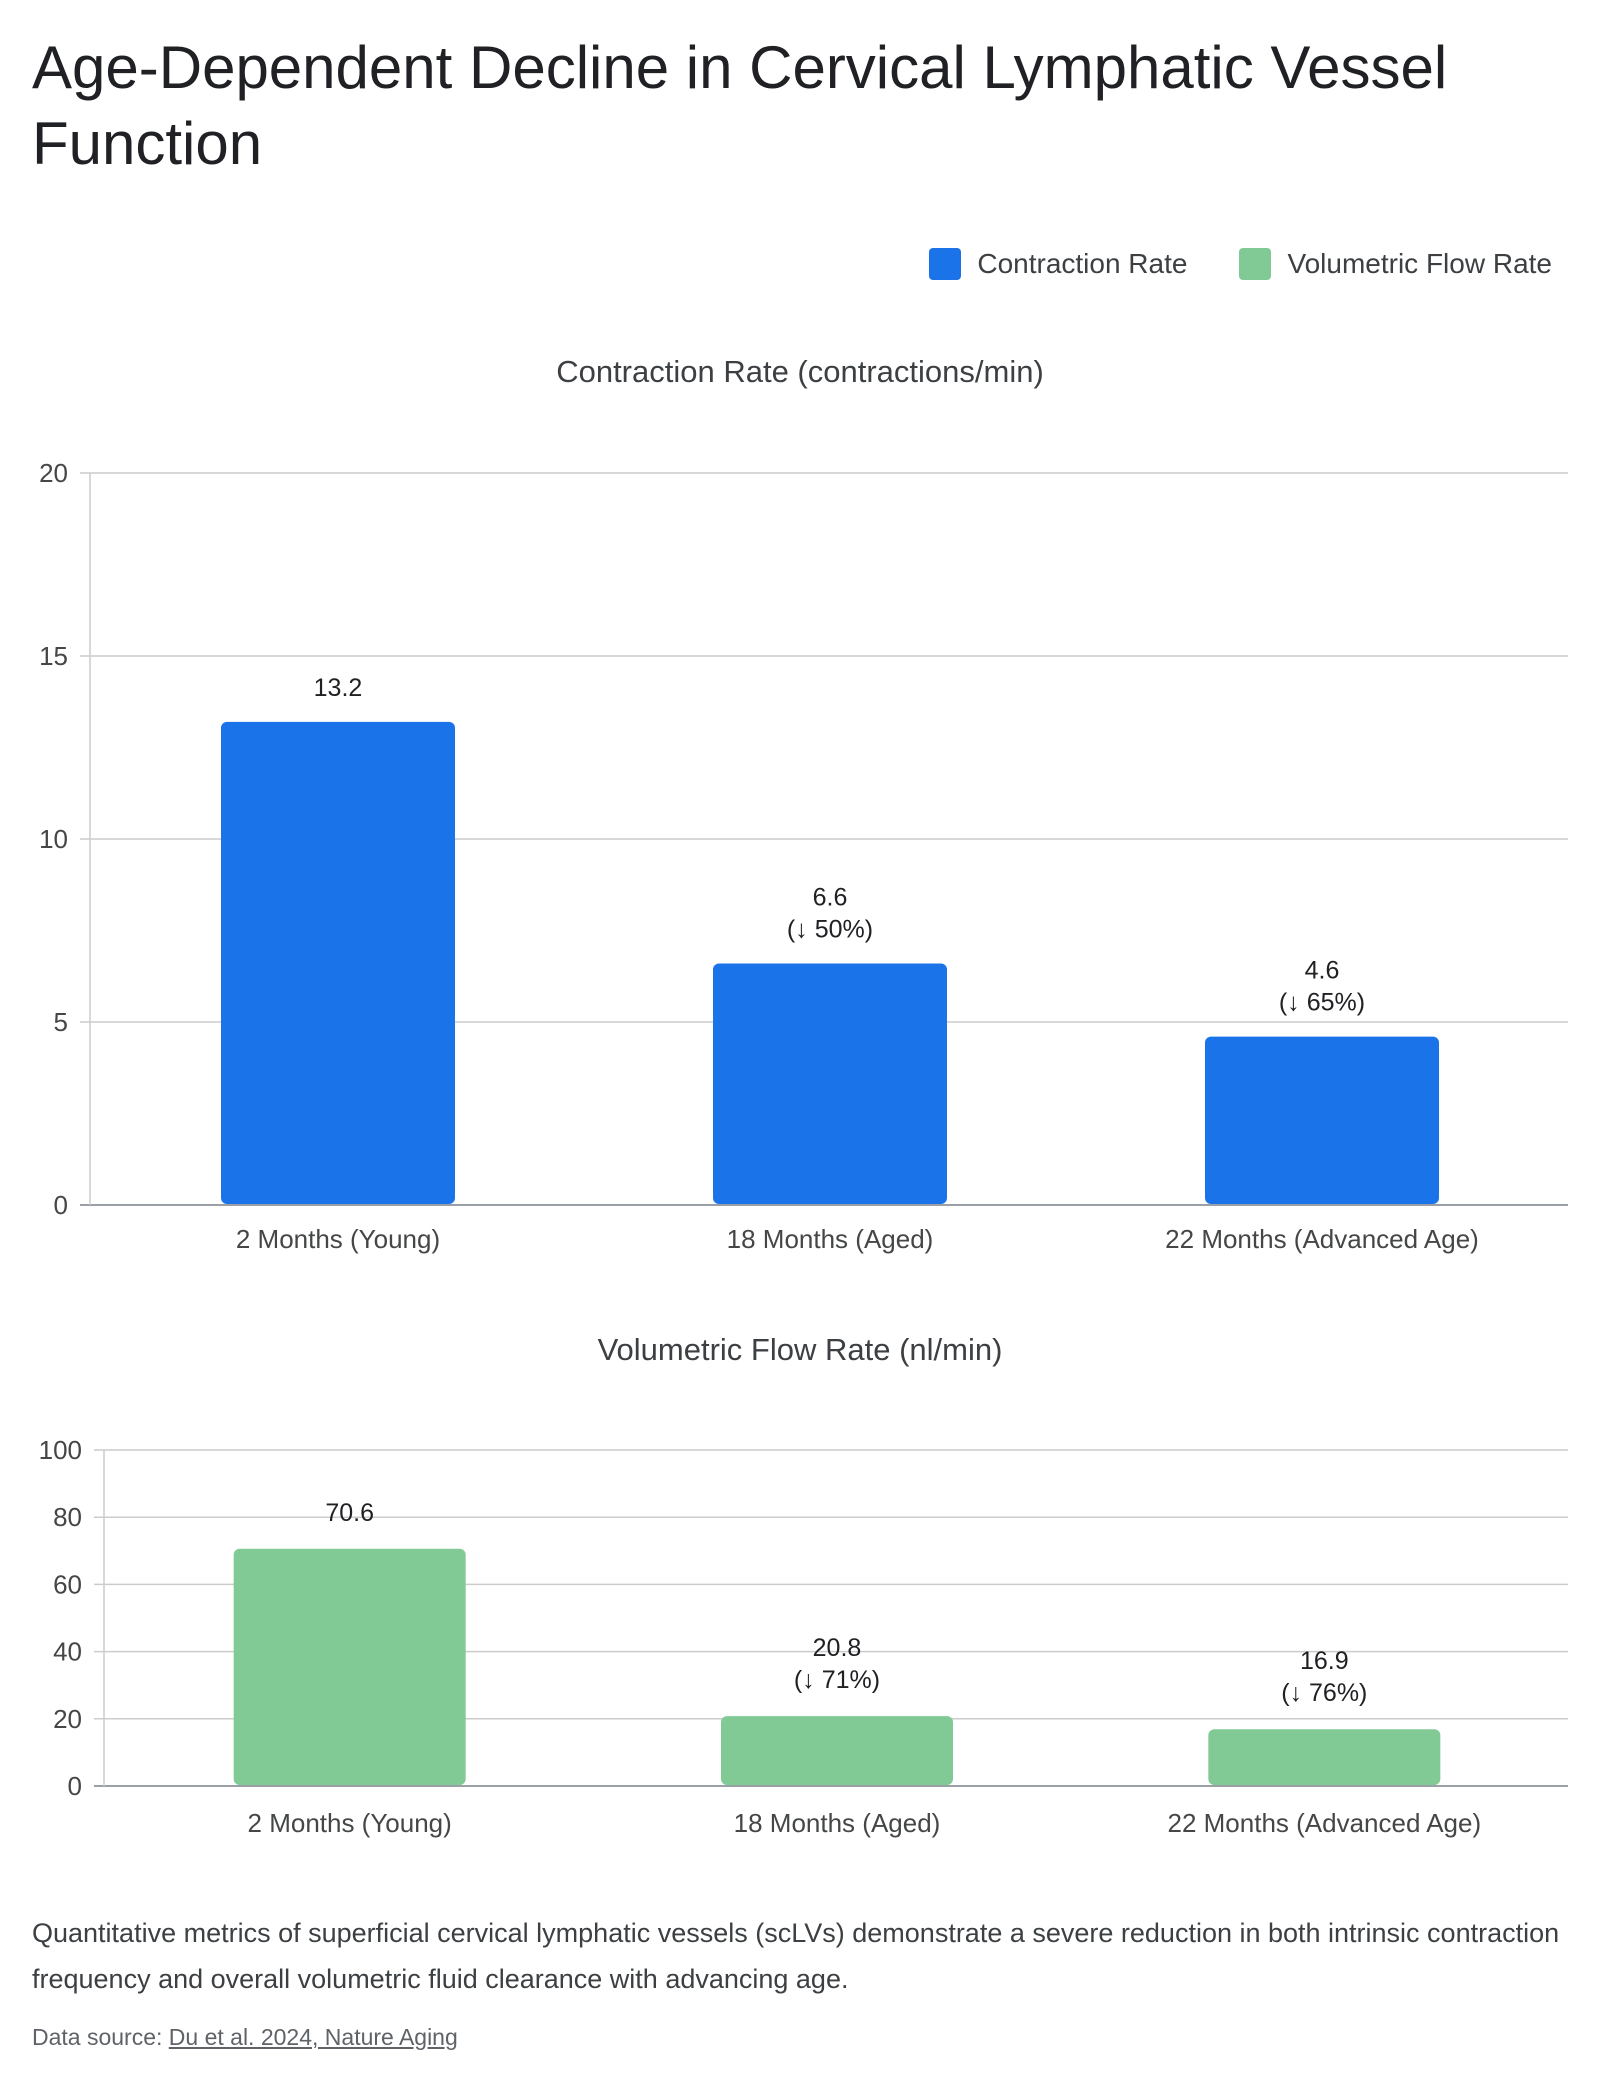 The width and height of the screenshot is (1600, 2090). What do you see at coordinates (830, 929) in the screenshot?
I see `contraction-data-label-18-months: (↓ 50%)` at bounding box center [830, 929].